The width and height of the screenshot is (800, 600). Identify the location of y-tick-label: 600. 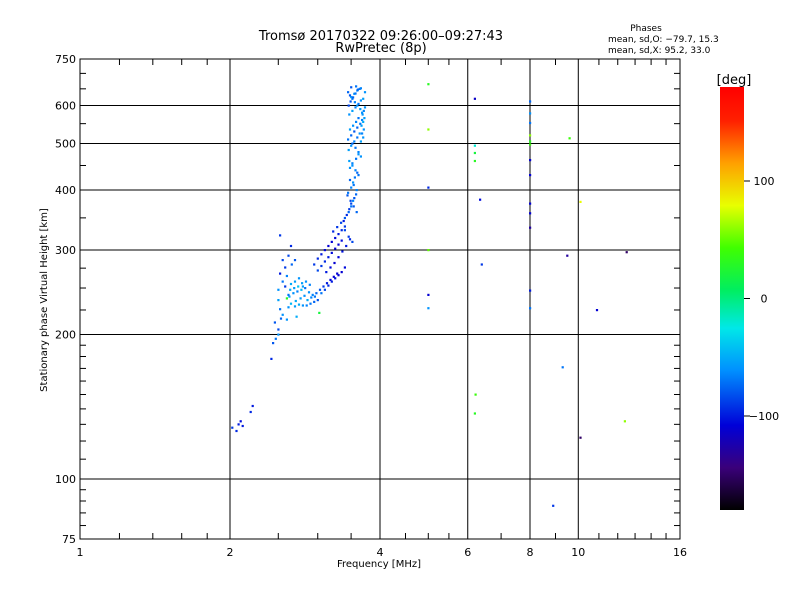
(65, 106).